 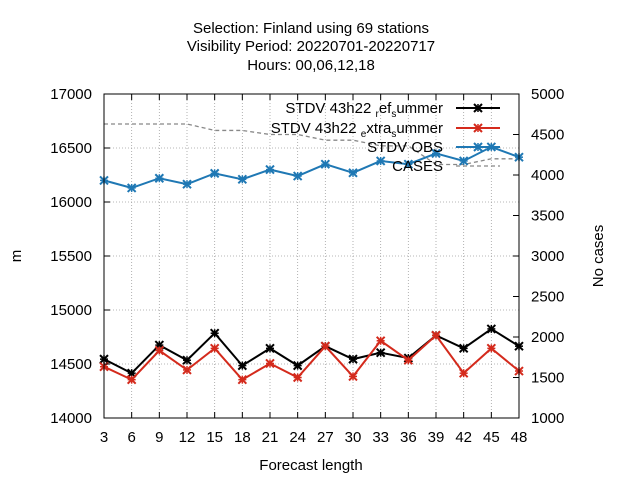 I want to click on x-tick-label: 36, so click(x=408, y=437).